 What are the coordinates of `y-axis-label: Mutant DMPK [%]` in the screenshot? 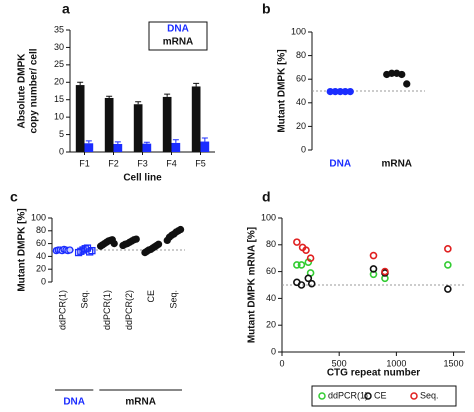 It's located at (282, 90).